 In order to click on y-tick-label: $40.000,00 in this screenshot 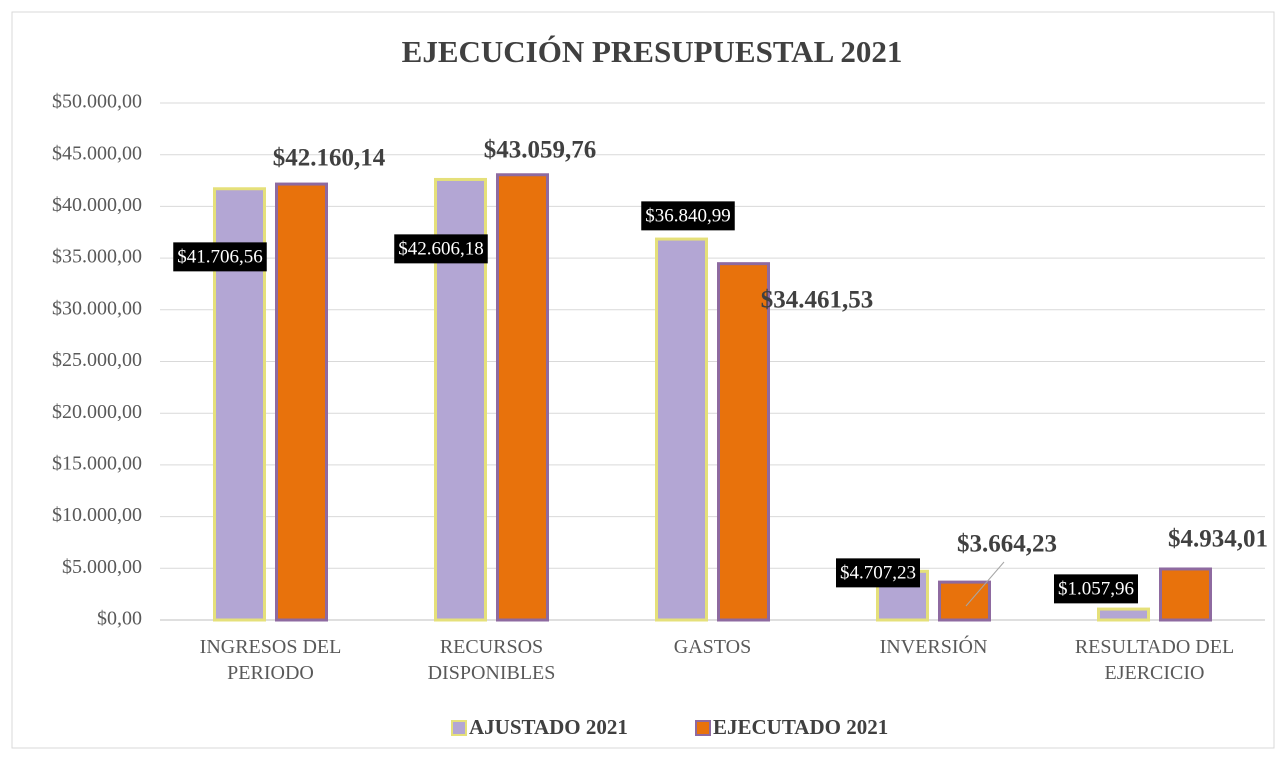, I will do `click(97, 205)`.